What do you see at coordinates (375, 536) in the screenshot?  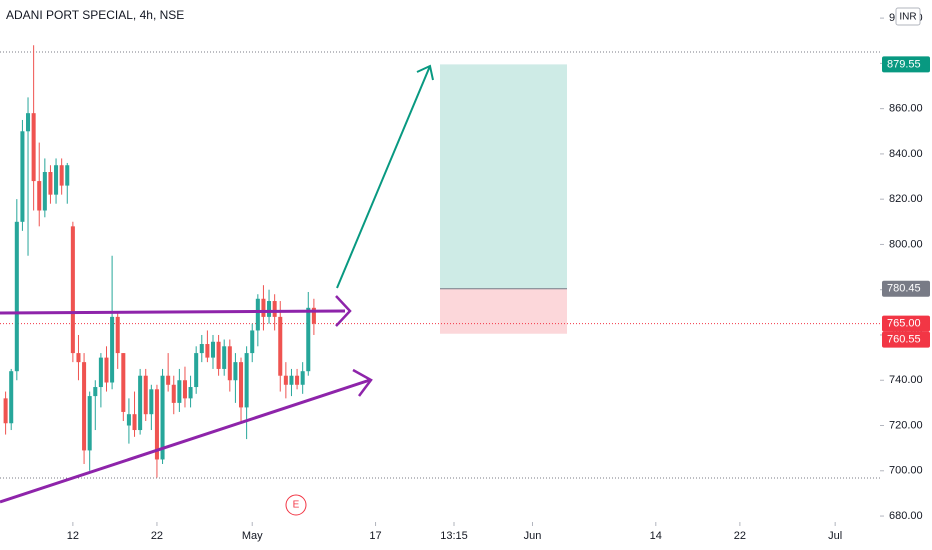 I see `x-tick-label: 17` at bounding box center [375, 536].